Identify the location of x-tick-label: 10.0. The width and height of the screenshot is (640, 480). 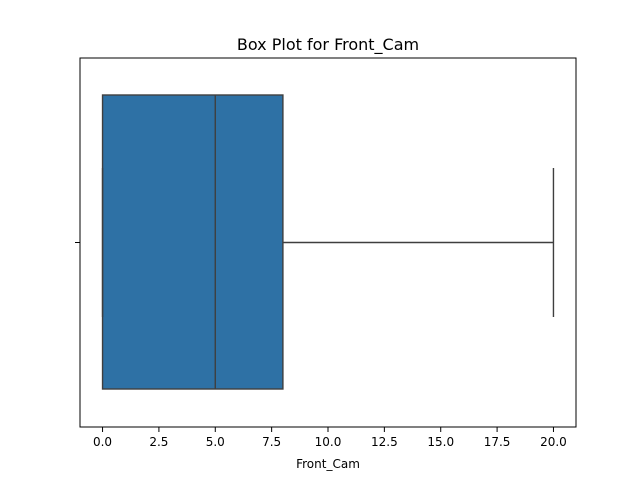
(328, 442).